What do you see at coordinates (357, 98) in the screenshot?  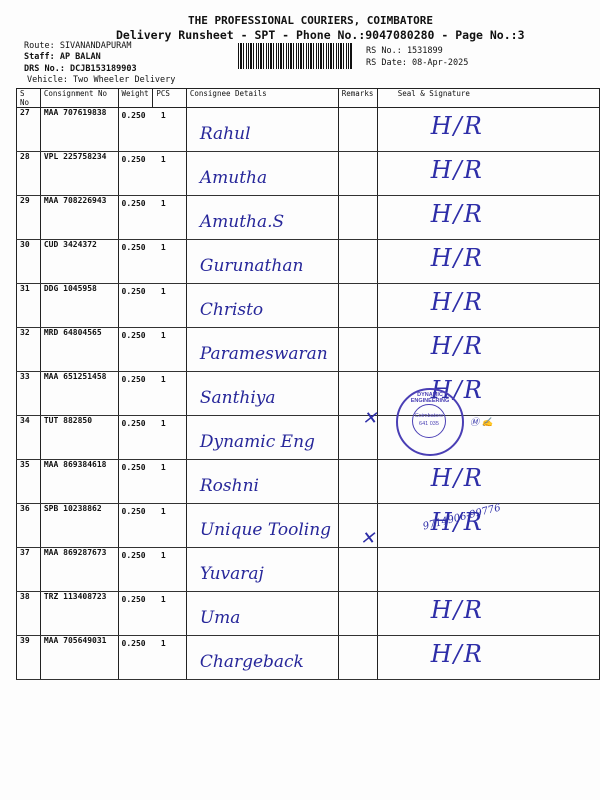 I see `col-remarks: Remarks` at bounding box center [357, 98].